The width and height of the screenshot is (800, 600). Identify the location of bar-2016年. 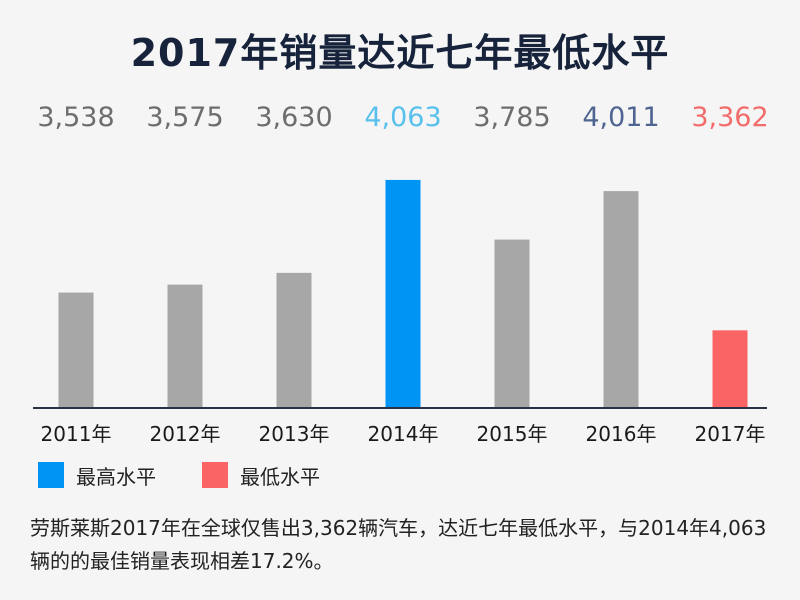
(621, 299).